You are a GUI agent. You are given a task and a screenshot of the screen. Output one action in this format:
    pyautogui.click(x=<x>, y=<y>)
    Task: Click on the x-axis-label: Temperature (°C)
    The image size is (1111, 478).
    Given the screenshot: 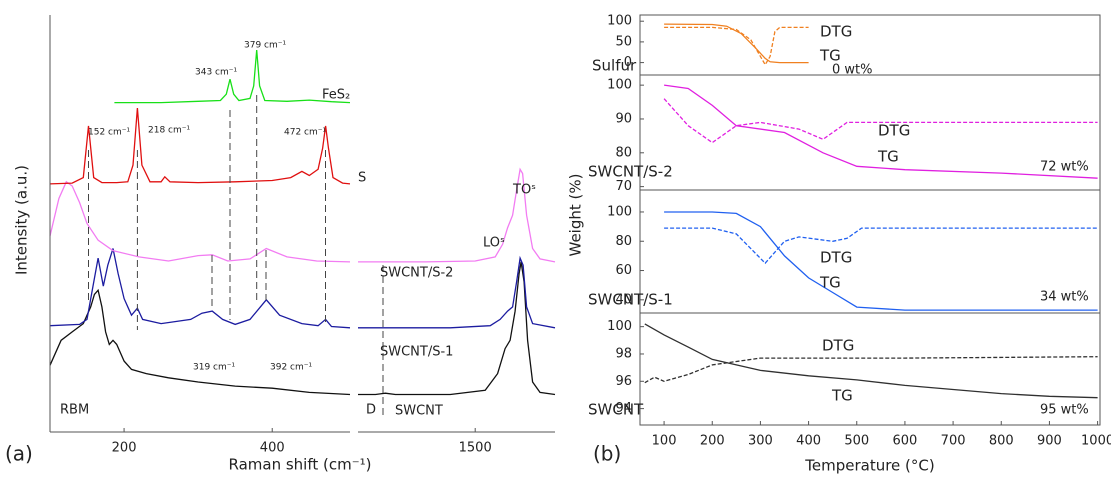 What is the action you would take?
    pyautogui.click(x=869, y=466)
    